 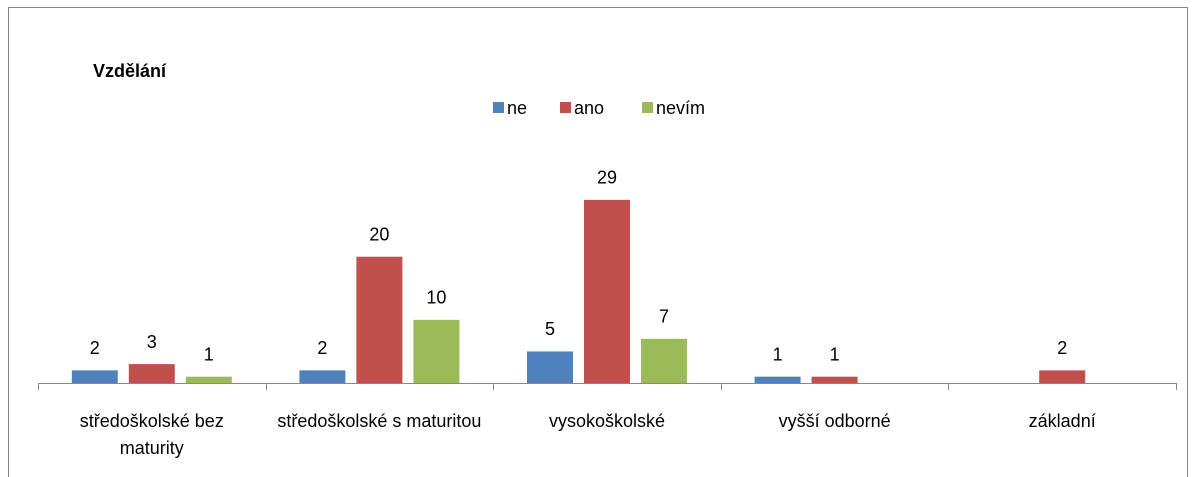 I want to click on data-label: 29, so click(x=607, y=178).